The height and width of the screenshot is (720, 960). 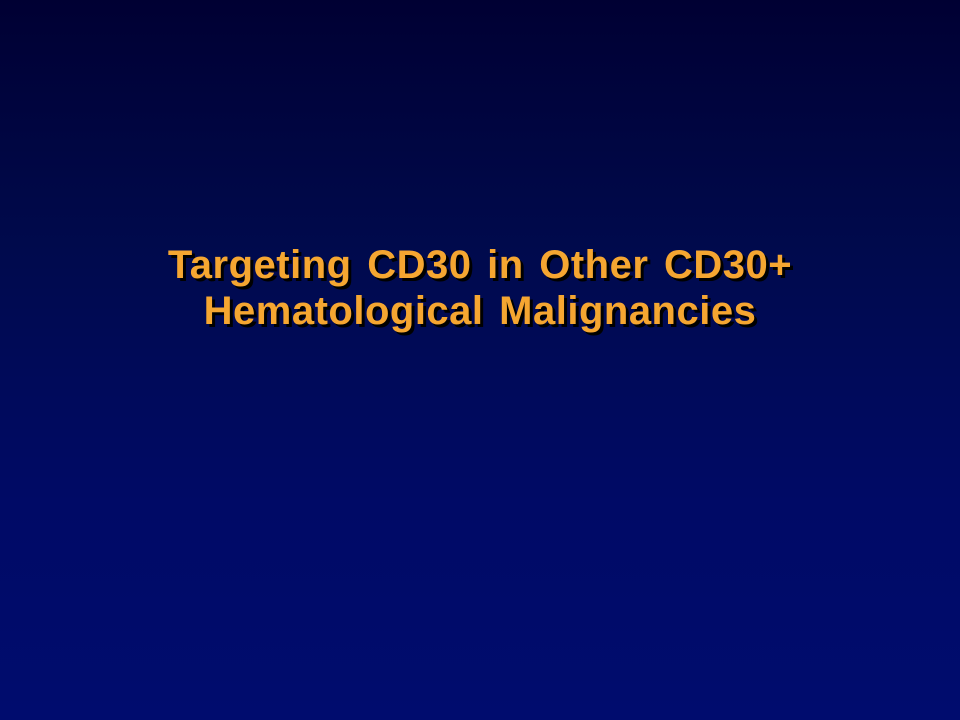 What do you see at coordinates (480, 265) in the screenshot?
I see `slide-title-line-1: Targeting CD30 in Other CD30+` at bounding box center [480, 265].